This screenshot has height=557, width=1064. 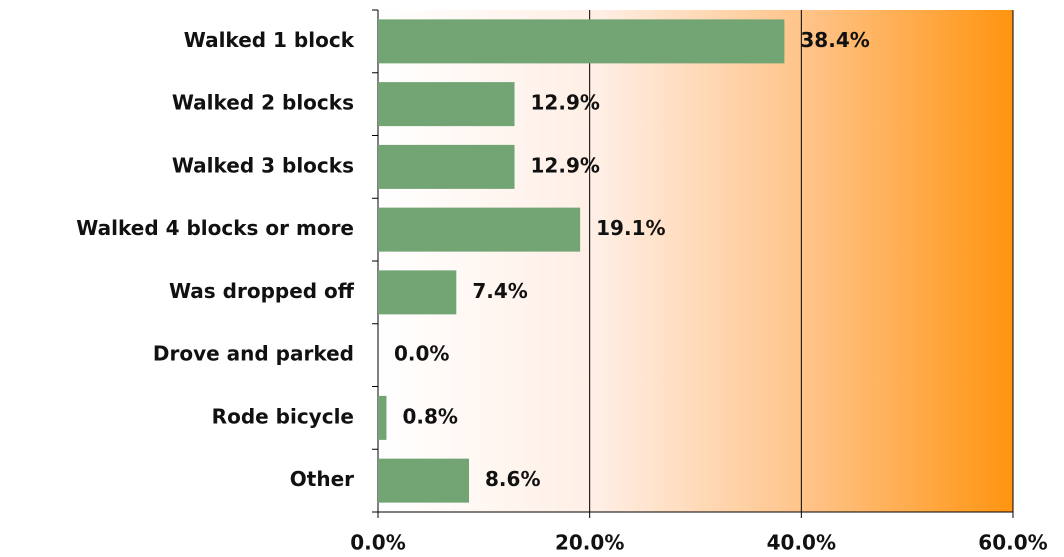 What do you see at coordinates (801, 543) in the screenshot?
I see `x-tick-label: 40.0%` at bounding box center [801, 543].